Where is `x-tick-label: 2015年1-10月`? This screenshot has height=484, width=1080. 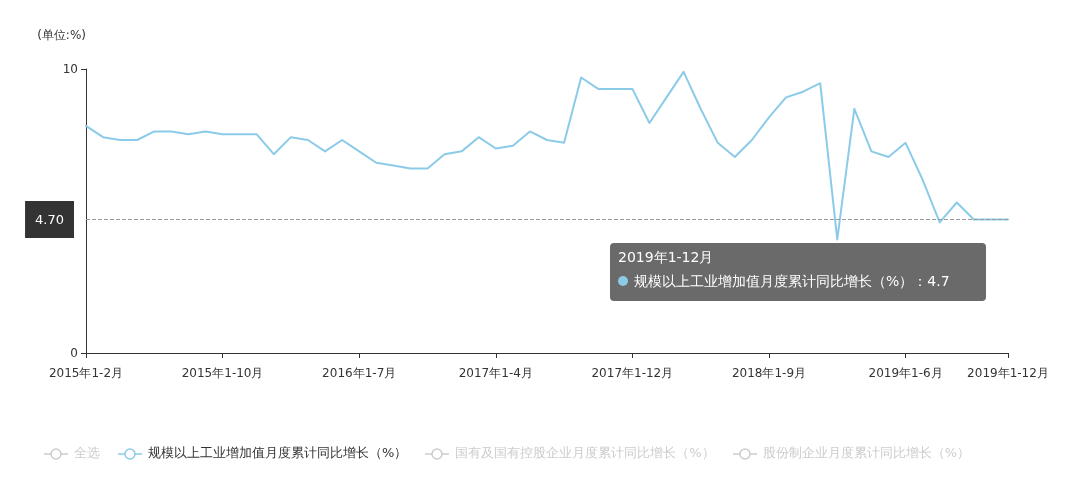
x-tick-label: 2015年1-10月 is located at coordinates (222, 373).